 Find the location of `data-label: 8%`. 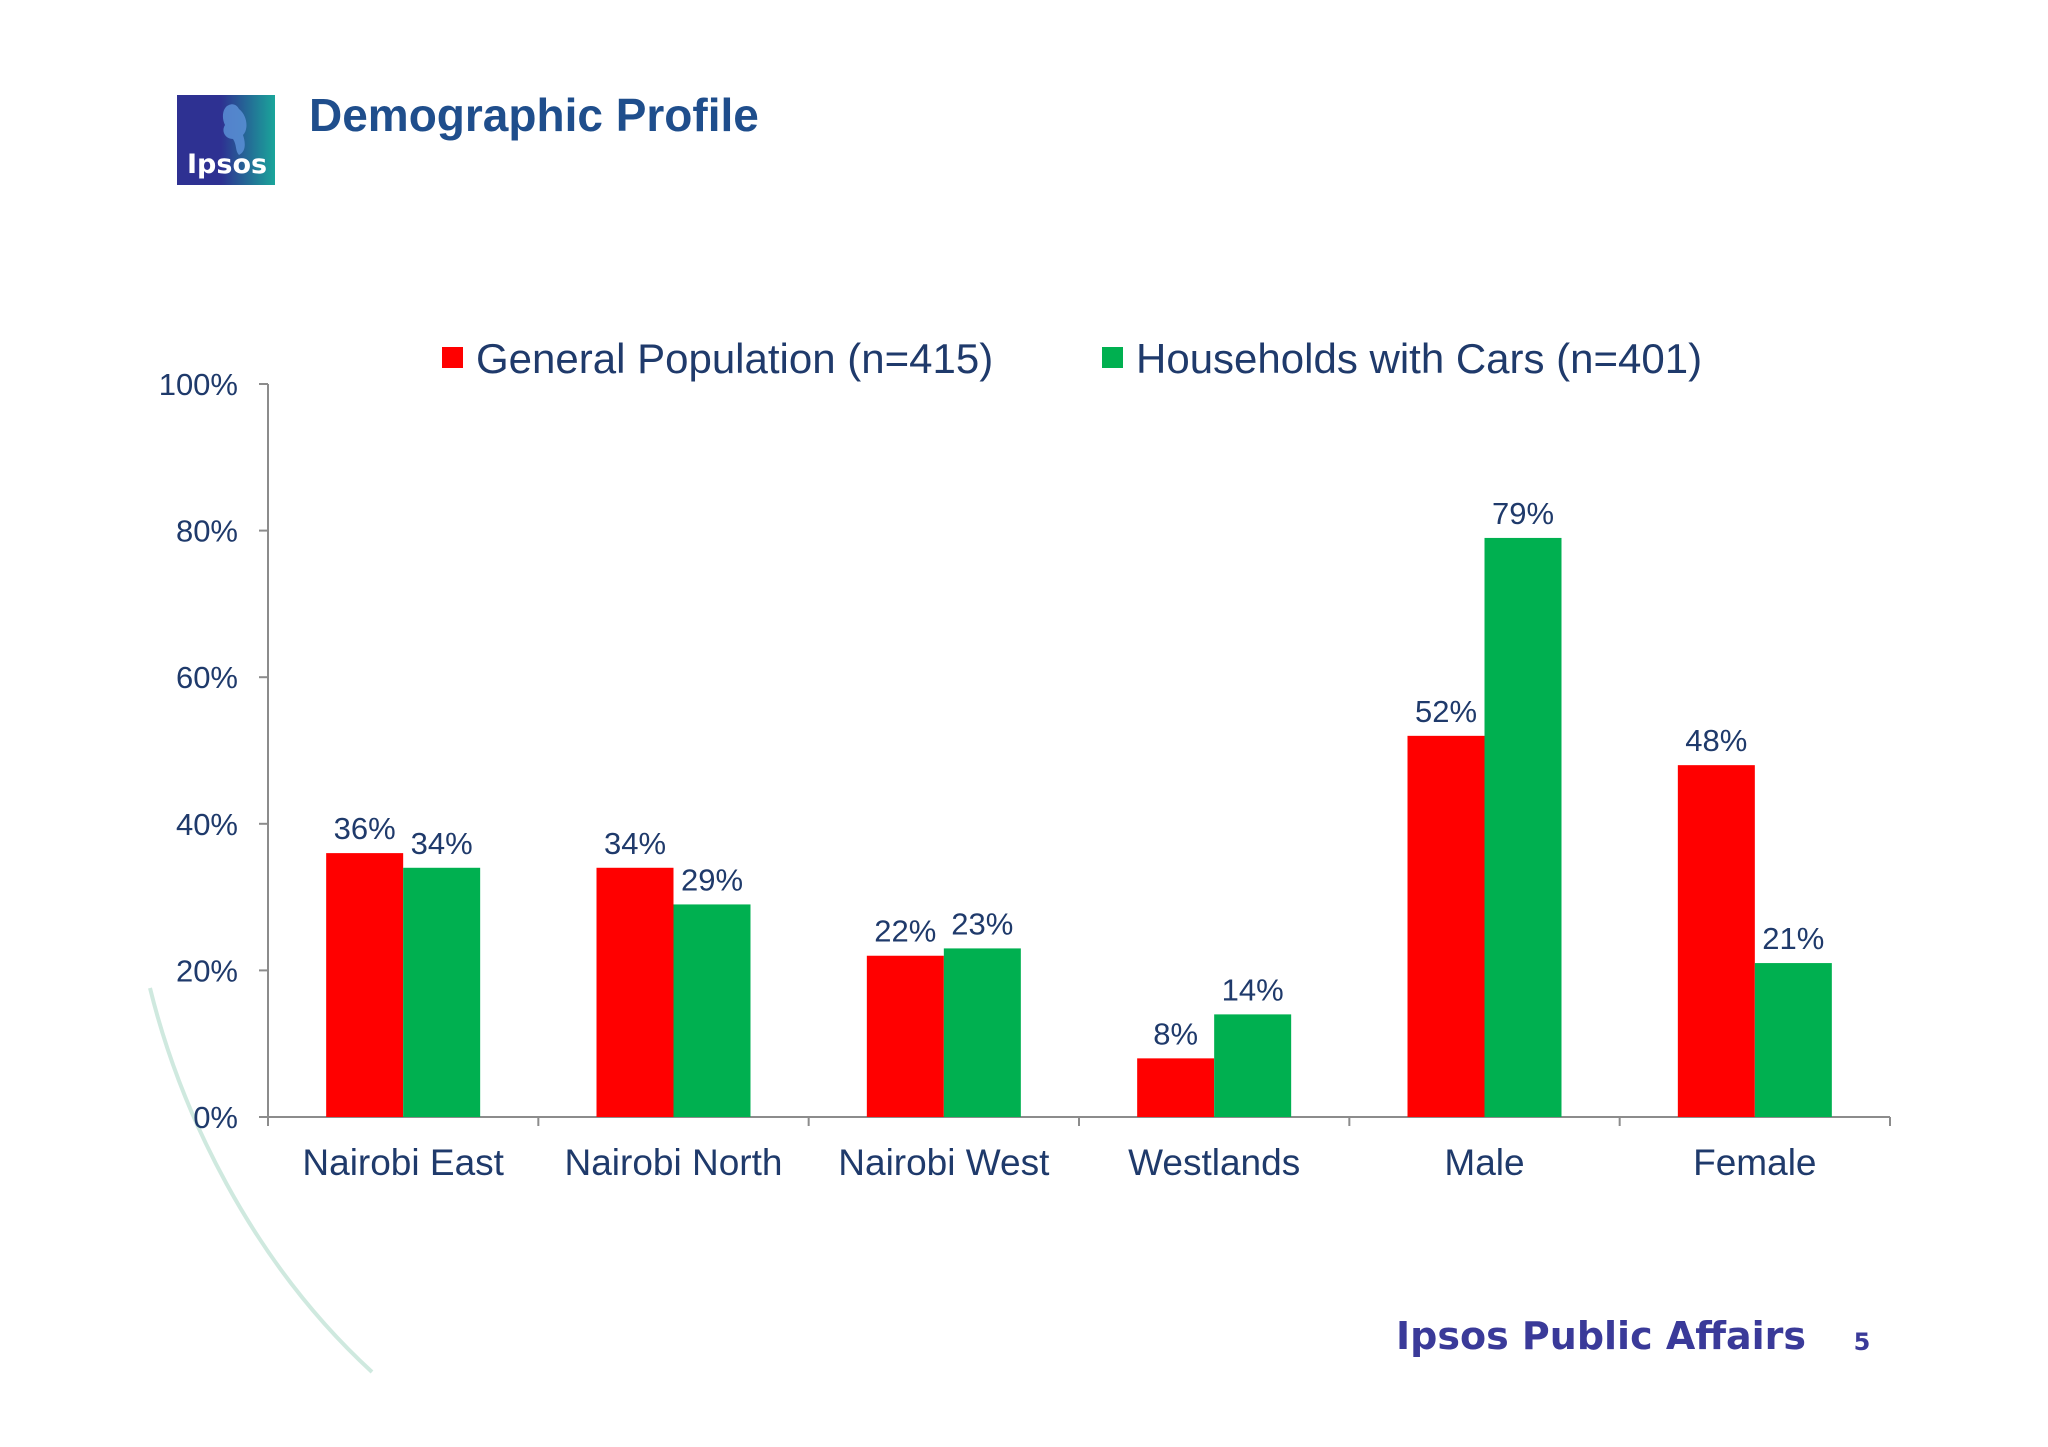

data-label: 8% is located at coordinates (1175, 1033).